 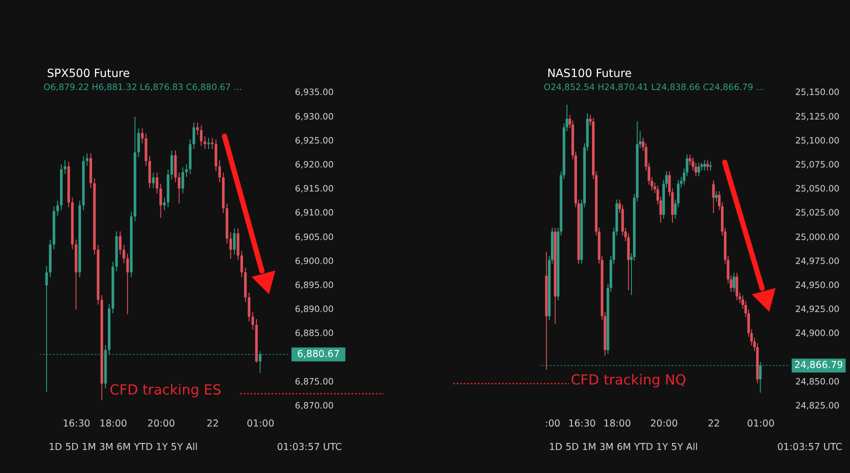 What do you see at coordinates (314, 406) in the screenshot?
I see `y-tick-label: 6,870.00` at bounding box center [314, 406].